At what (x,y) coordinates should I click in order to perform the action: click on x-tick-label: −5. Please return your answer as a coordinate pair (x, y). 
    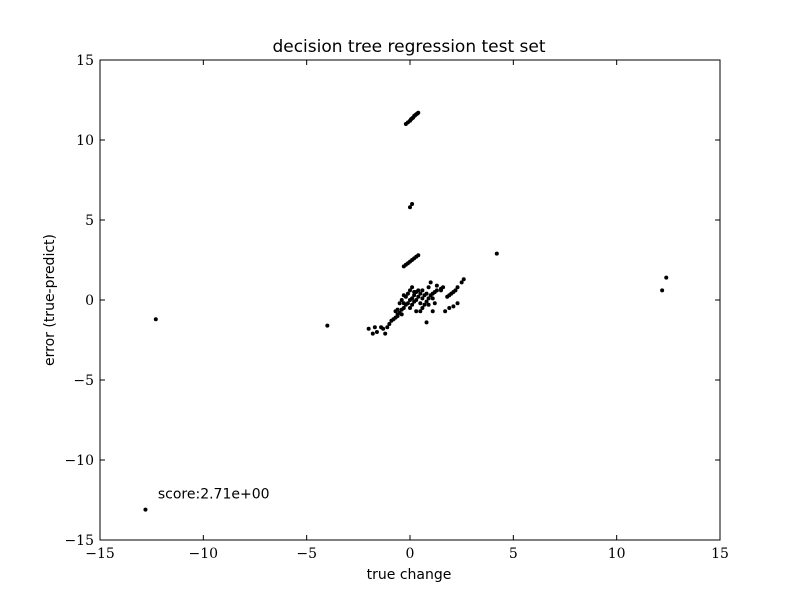
    Looking at the image, I should click on (306, 554).